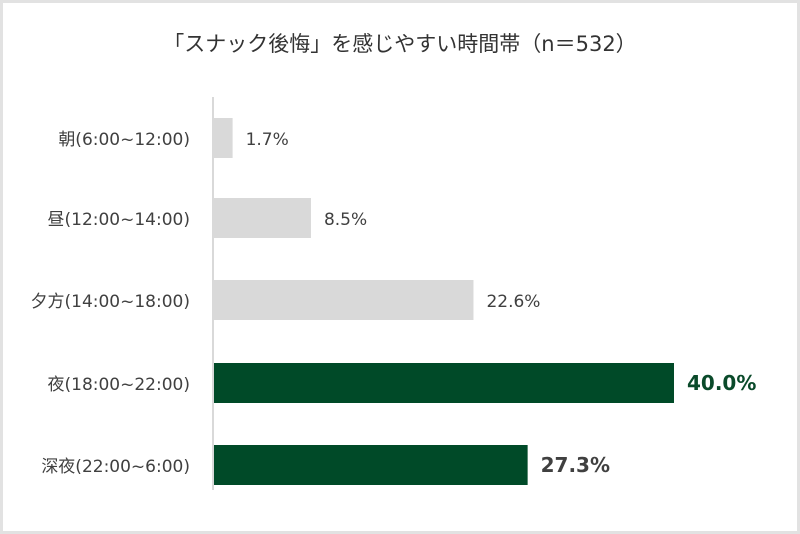 Image resolution: width=800 pixels, height=534 pixels. I want to click on category-label: 夕方(14:00~18:00), so click(111, 302).